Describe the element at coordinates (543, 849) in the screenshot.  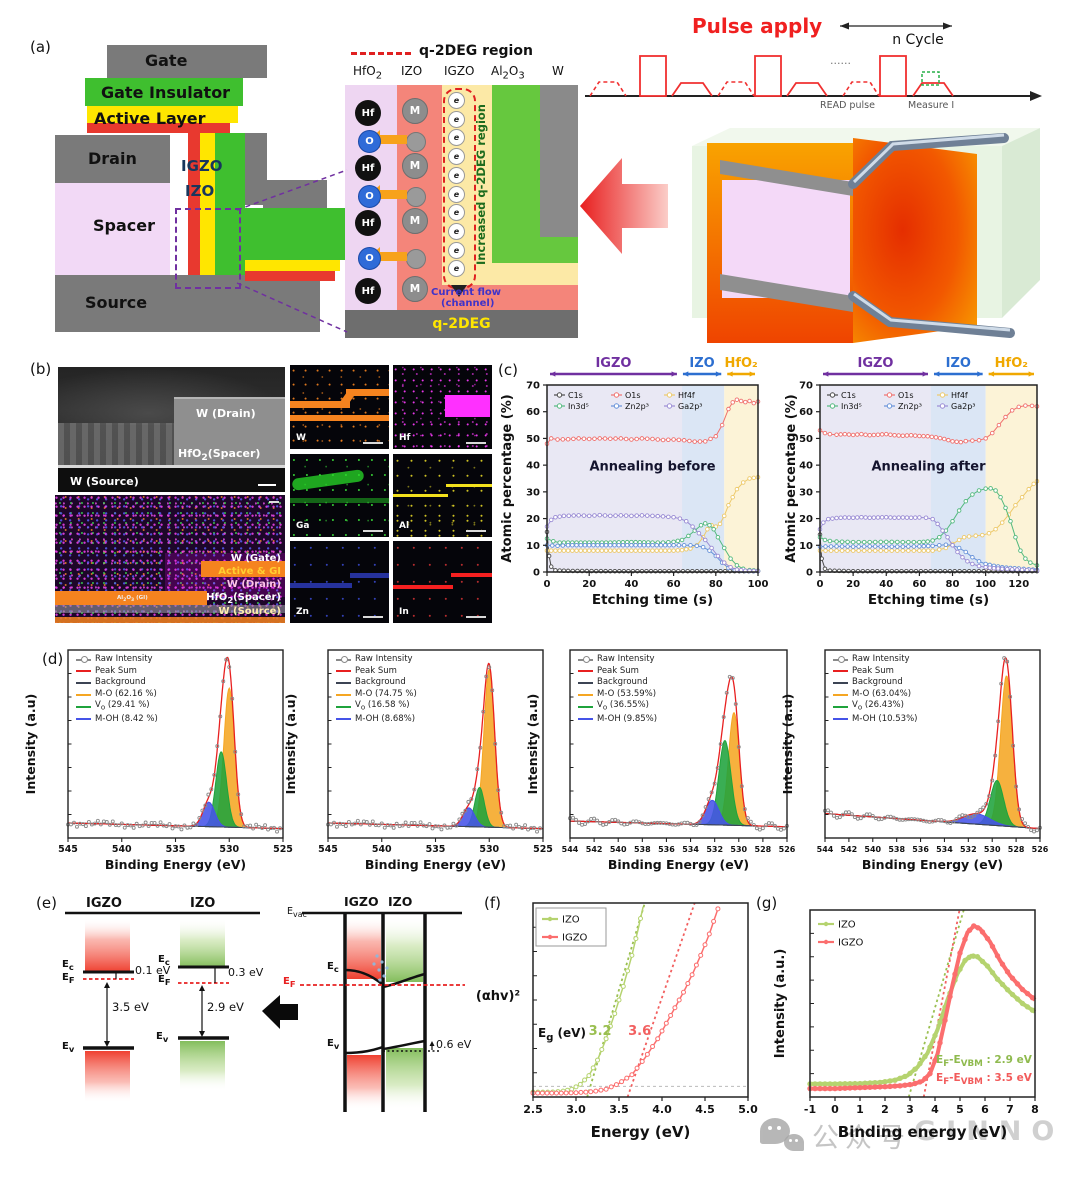
I see `x-tick-label: 525` at that location.